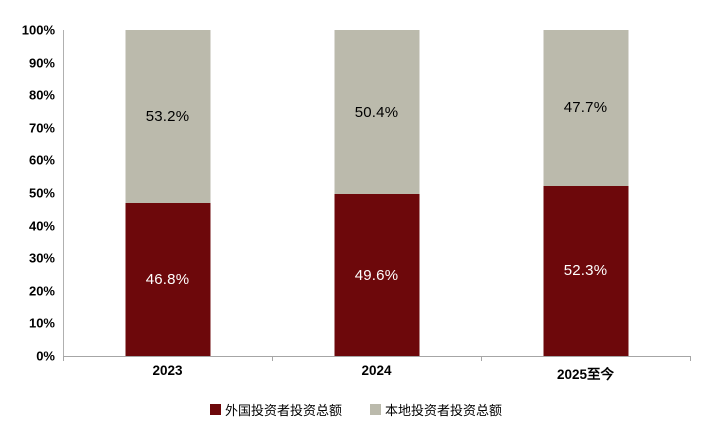 The image size is (712, 428). What do you see at coordinates (41, 63) in the screenshot?
I see `y-axis-tick-label: 90%` at bounding box center [41, 63].